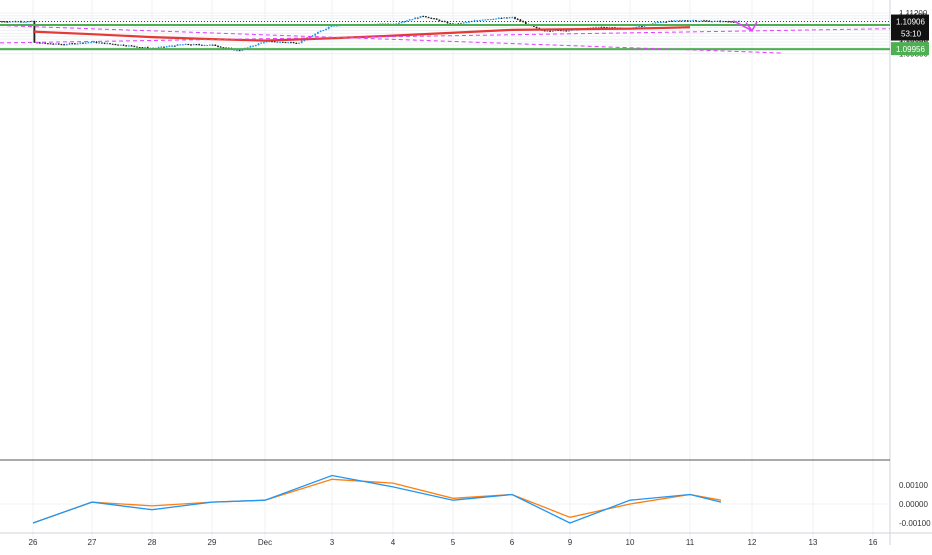 Image resolution: width=932 pixels, height=555 pixels. Describe the element at coordinates (910, 49) in the screenshot. I see `level-price-badge` at that location.